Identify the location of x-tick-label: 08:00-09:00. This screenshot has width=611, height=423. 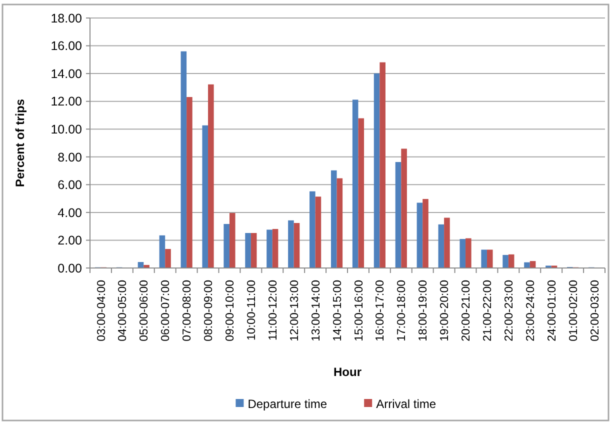
(209, 311).